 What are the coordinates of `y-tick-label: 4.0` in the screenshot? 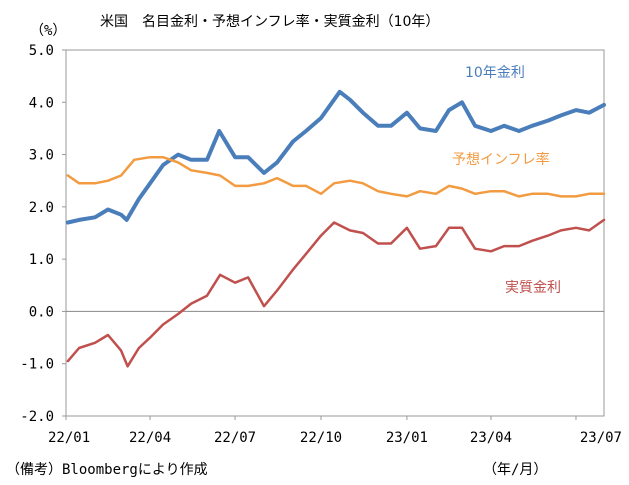 It's located at (41, 103).